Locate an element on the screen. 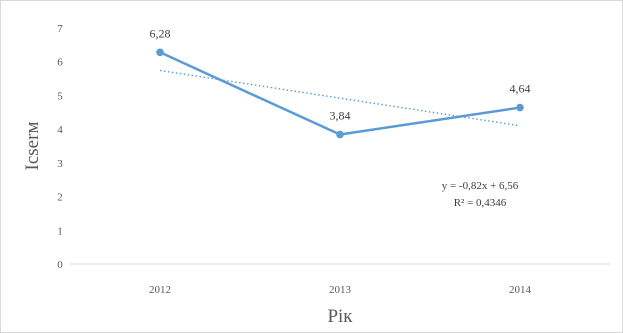  y-tick-label: 3 is located at coordinates (60, 164).